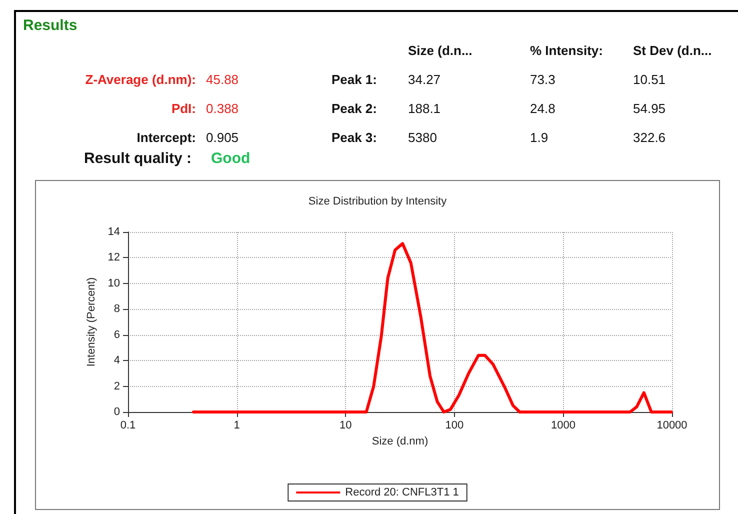  What do you see at coordinates (230, 158) in the screenshot?
I see `text: Good` at bounding box center [230, 158].